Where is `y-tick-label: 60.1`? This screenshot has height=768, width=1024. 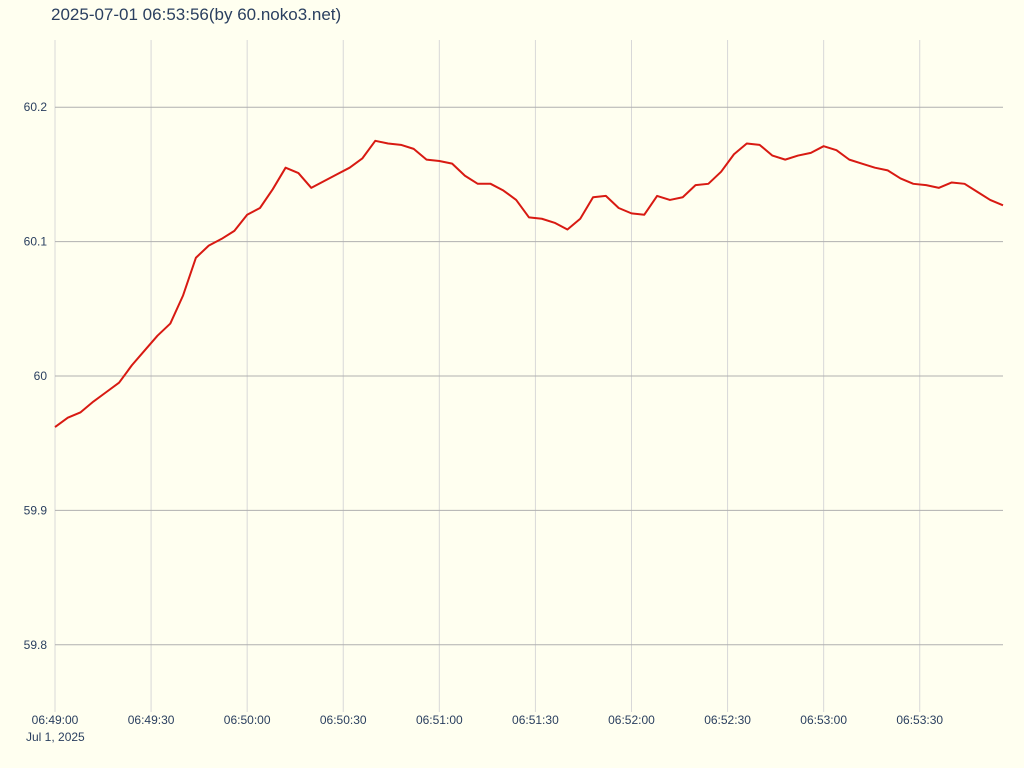
y-tick-label: 60.1 is located at coordinates (36, 242).